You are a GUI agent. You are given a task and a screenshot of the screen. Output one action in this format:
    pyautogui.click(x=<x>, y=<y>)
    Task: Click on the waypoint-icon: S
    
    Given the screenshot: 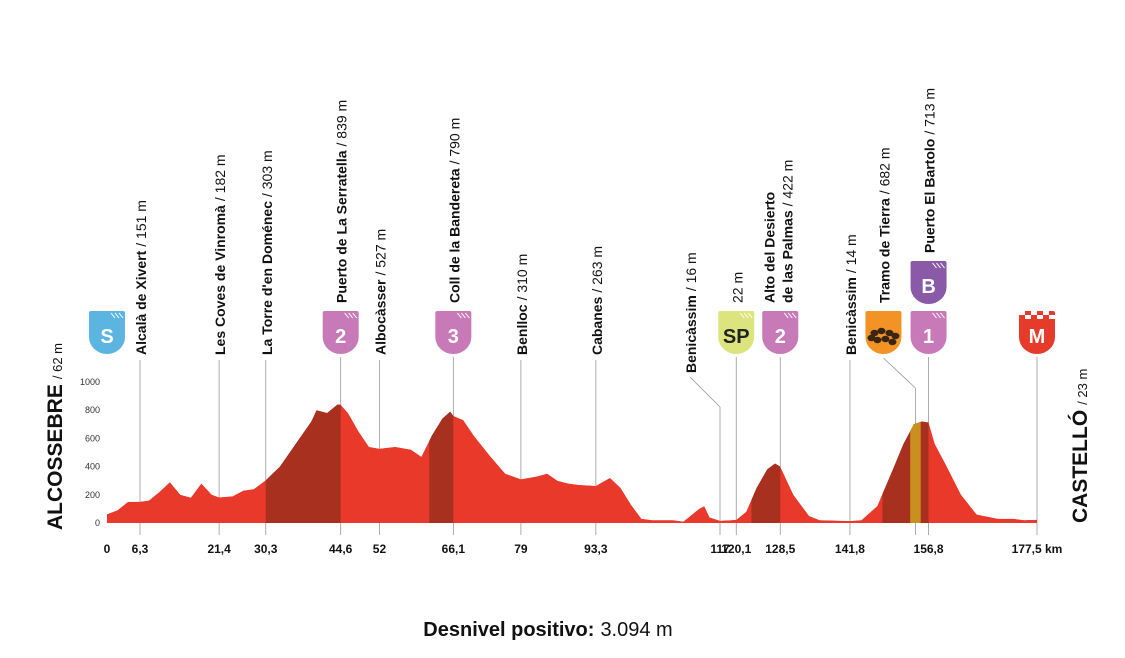 What is the action you would take?
    pyautogui.click(x=107, y=332)
    